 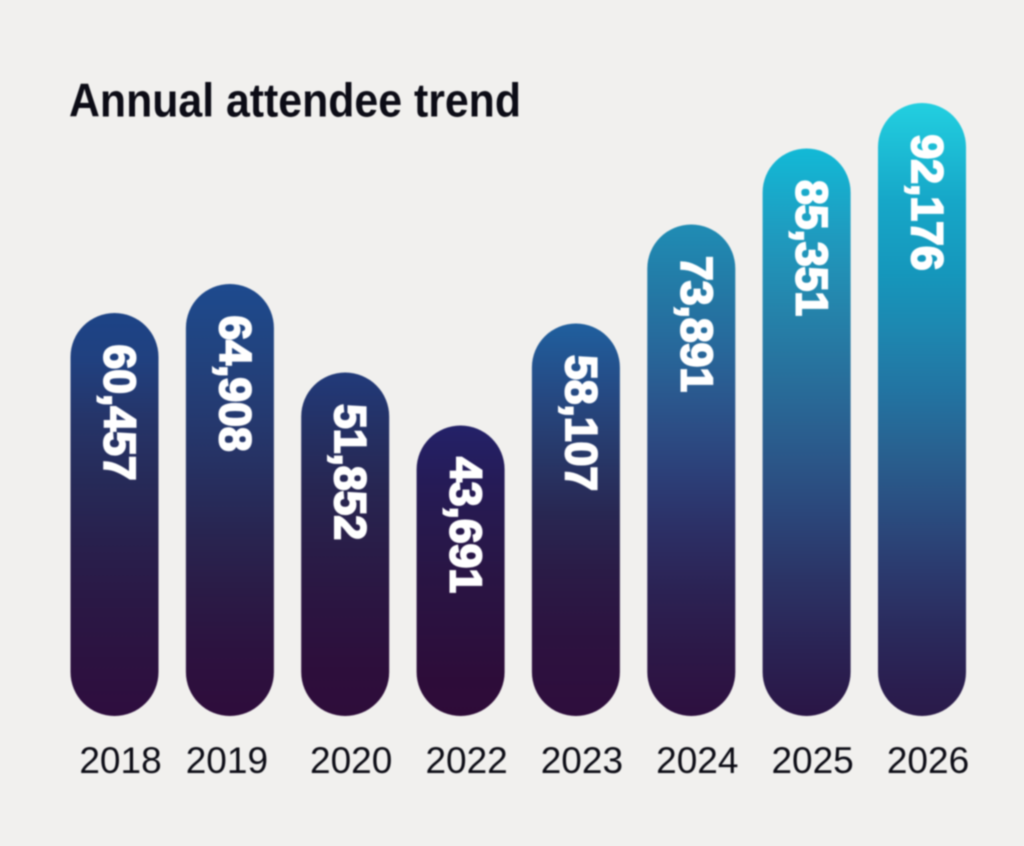 I want to click on svg-text: 2022, so click(x=466, y=760).